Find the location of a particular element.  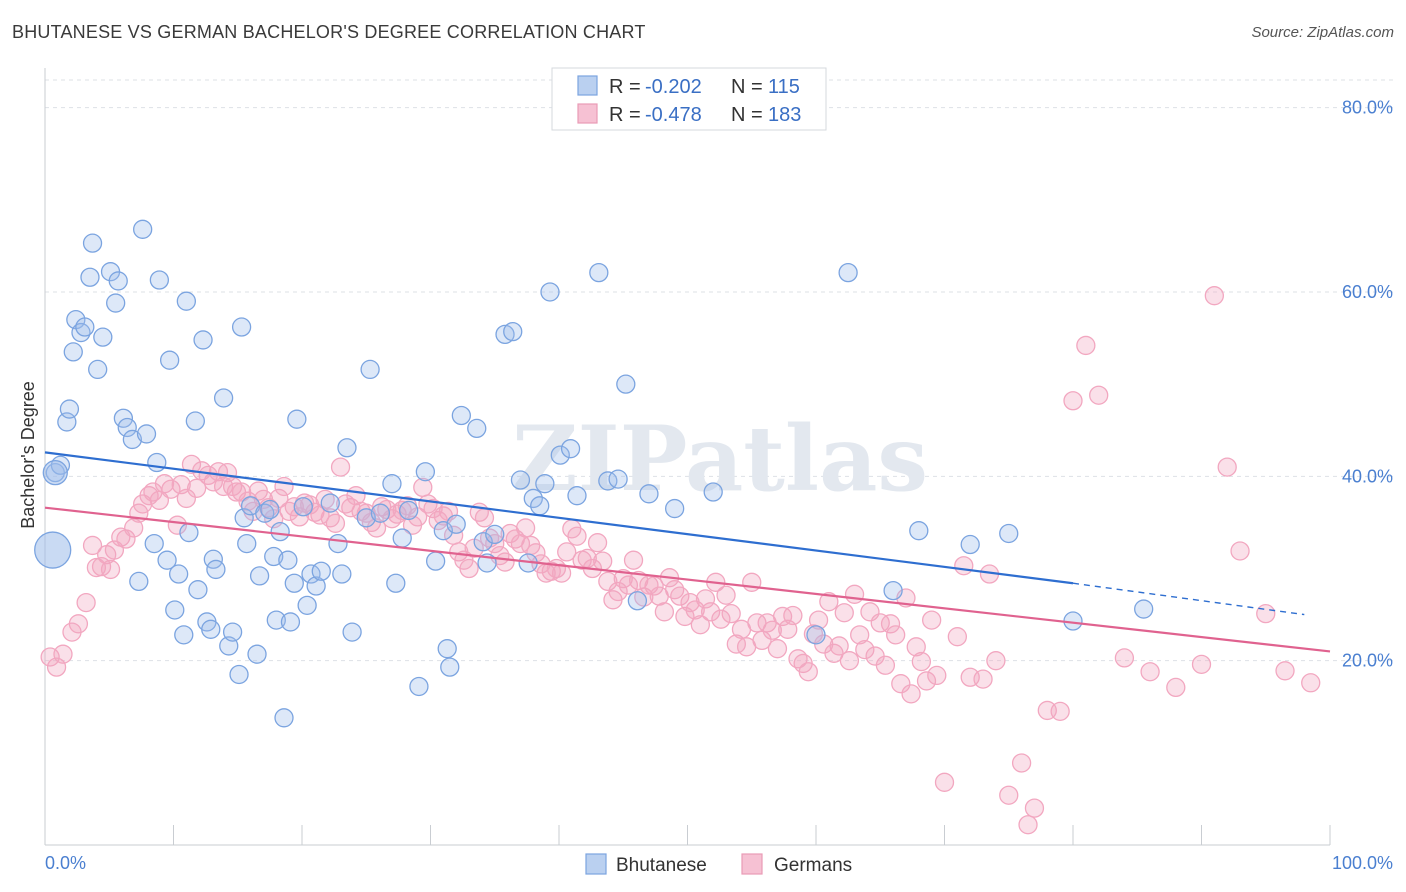

x-tick-label: 100.0% is located at coordinates (1362, 863).